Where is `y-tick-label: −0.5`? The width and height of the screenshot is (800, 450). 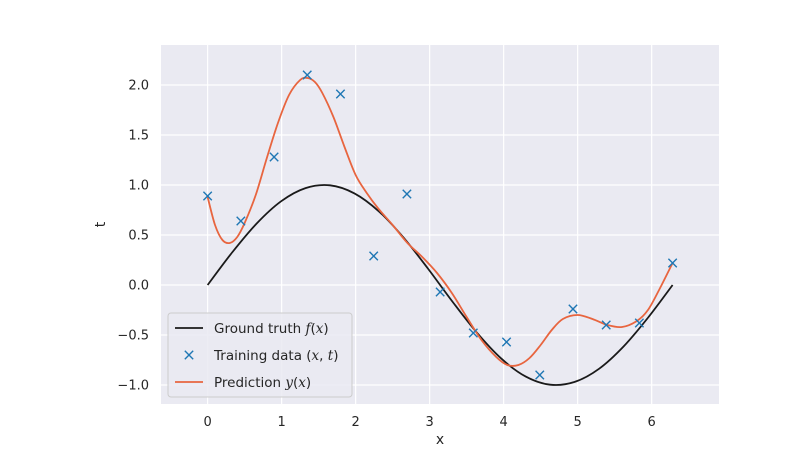
y-tick-label: −0.5 is located at coordinates (133, 336).